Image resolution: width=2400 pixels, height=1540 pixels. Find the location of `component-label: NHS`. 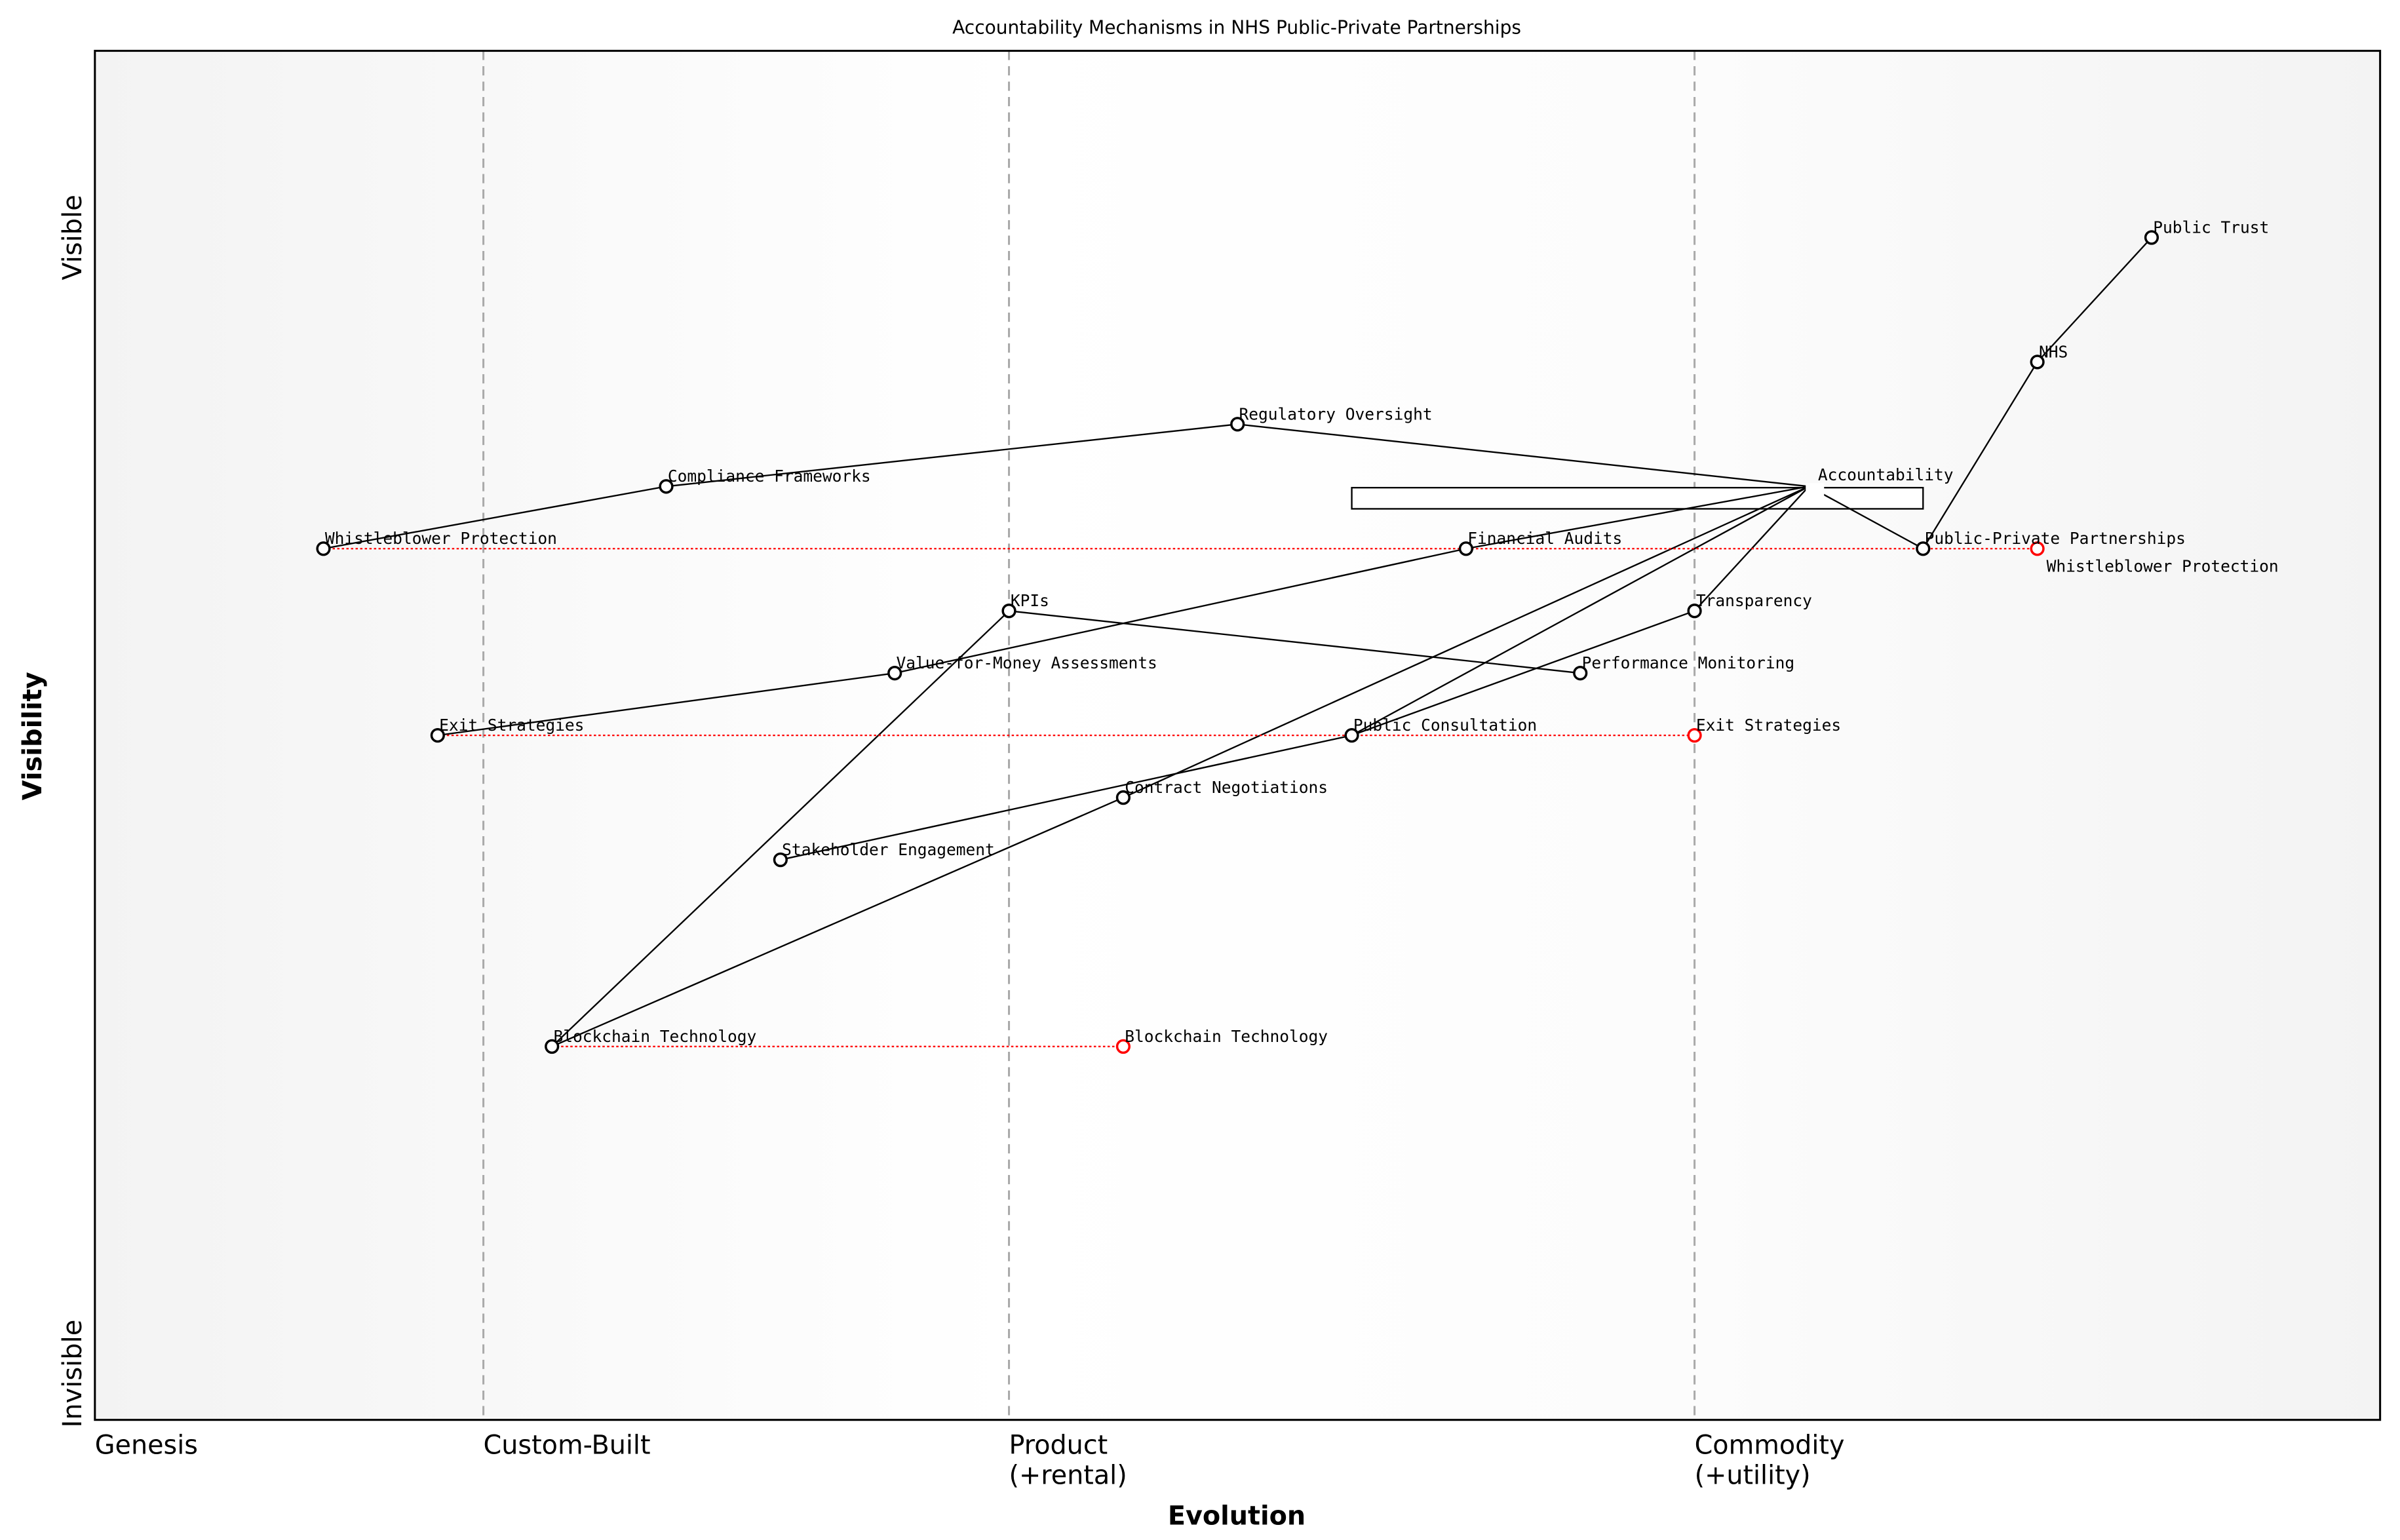

component-label: NHS is located at coordinates (2053, 351).